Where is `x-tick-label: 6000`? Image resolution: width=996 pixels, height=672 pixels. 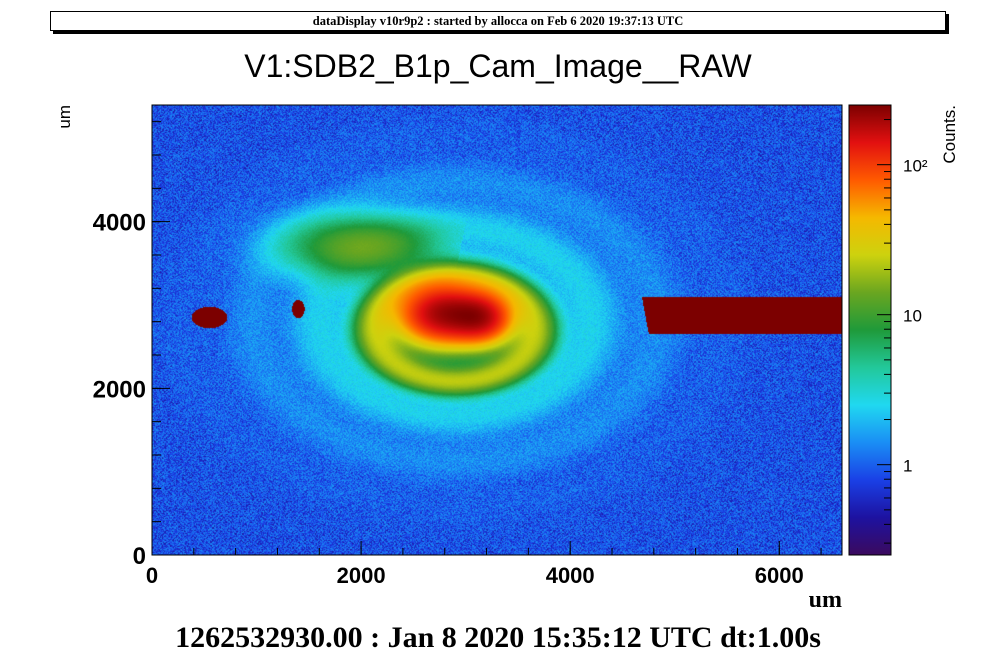
x-tick-label: 6000 is located at coordinates (779, 575).